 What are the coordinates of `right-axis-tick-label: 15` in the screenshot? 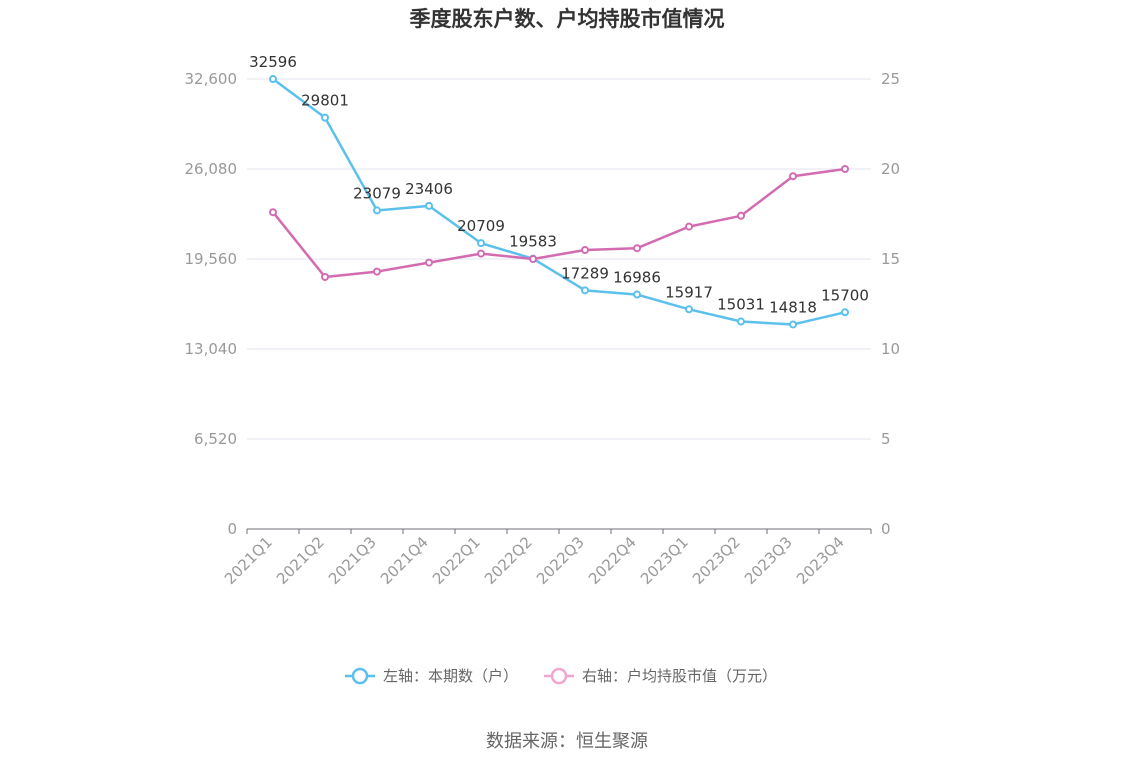 It's located at (890, 259).